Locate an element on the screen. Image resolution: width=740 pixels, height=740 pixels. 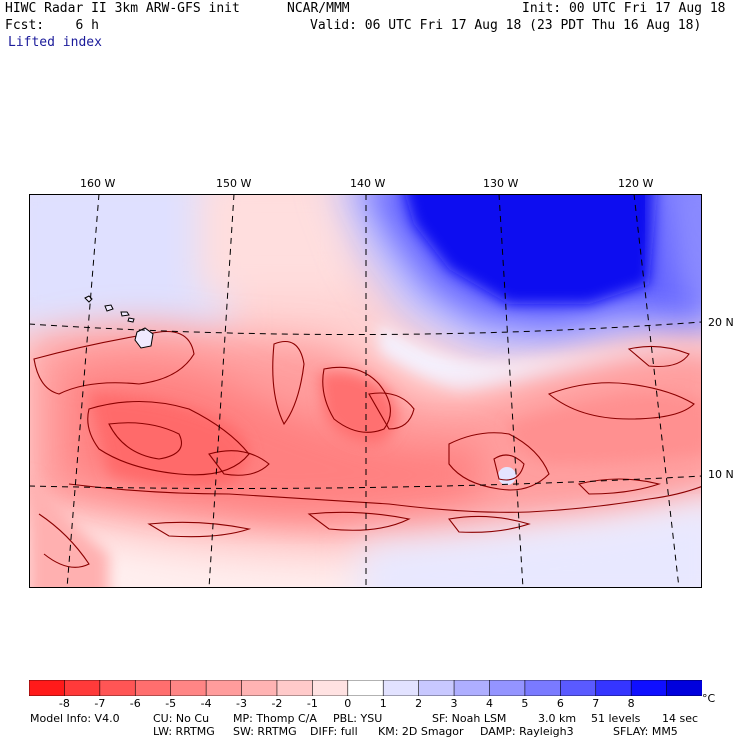
colorbar-tick-label: -2 is located at coordinates (277, 703).